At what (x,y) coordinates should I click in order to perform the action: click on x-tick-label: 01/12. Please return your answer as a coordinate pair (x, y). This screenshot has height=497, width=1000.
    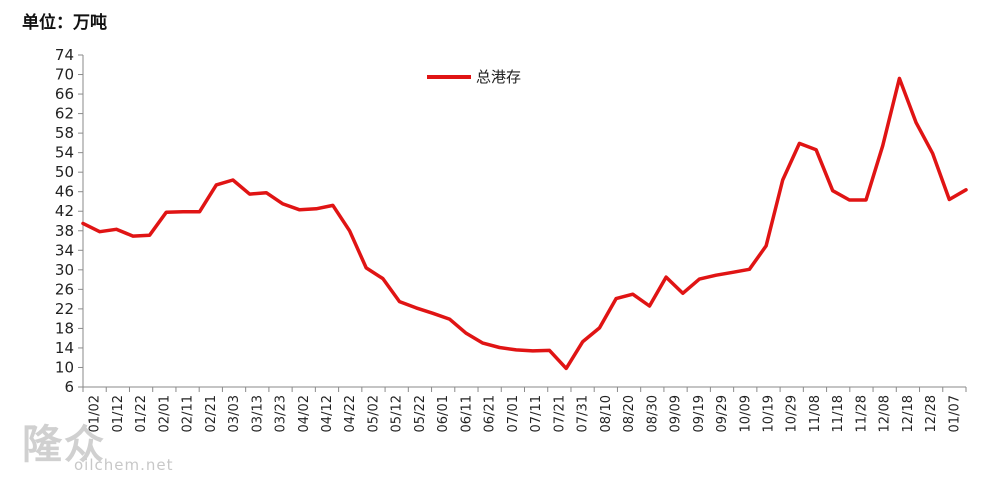
    Looking at the image, I should click on (118, 413).